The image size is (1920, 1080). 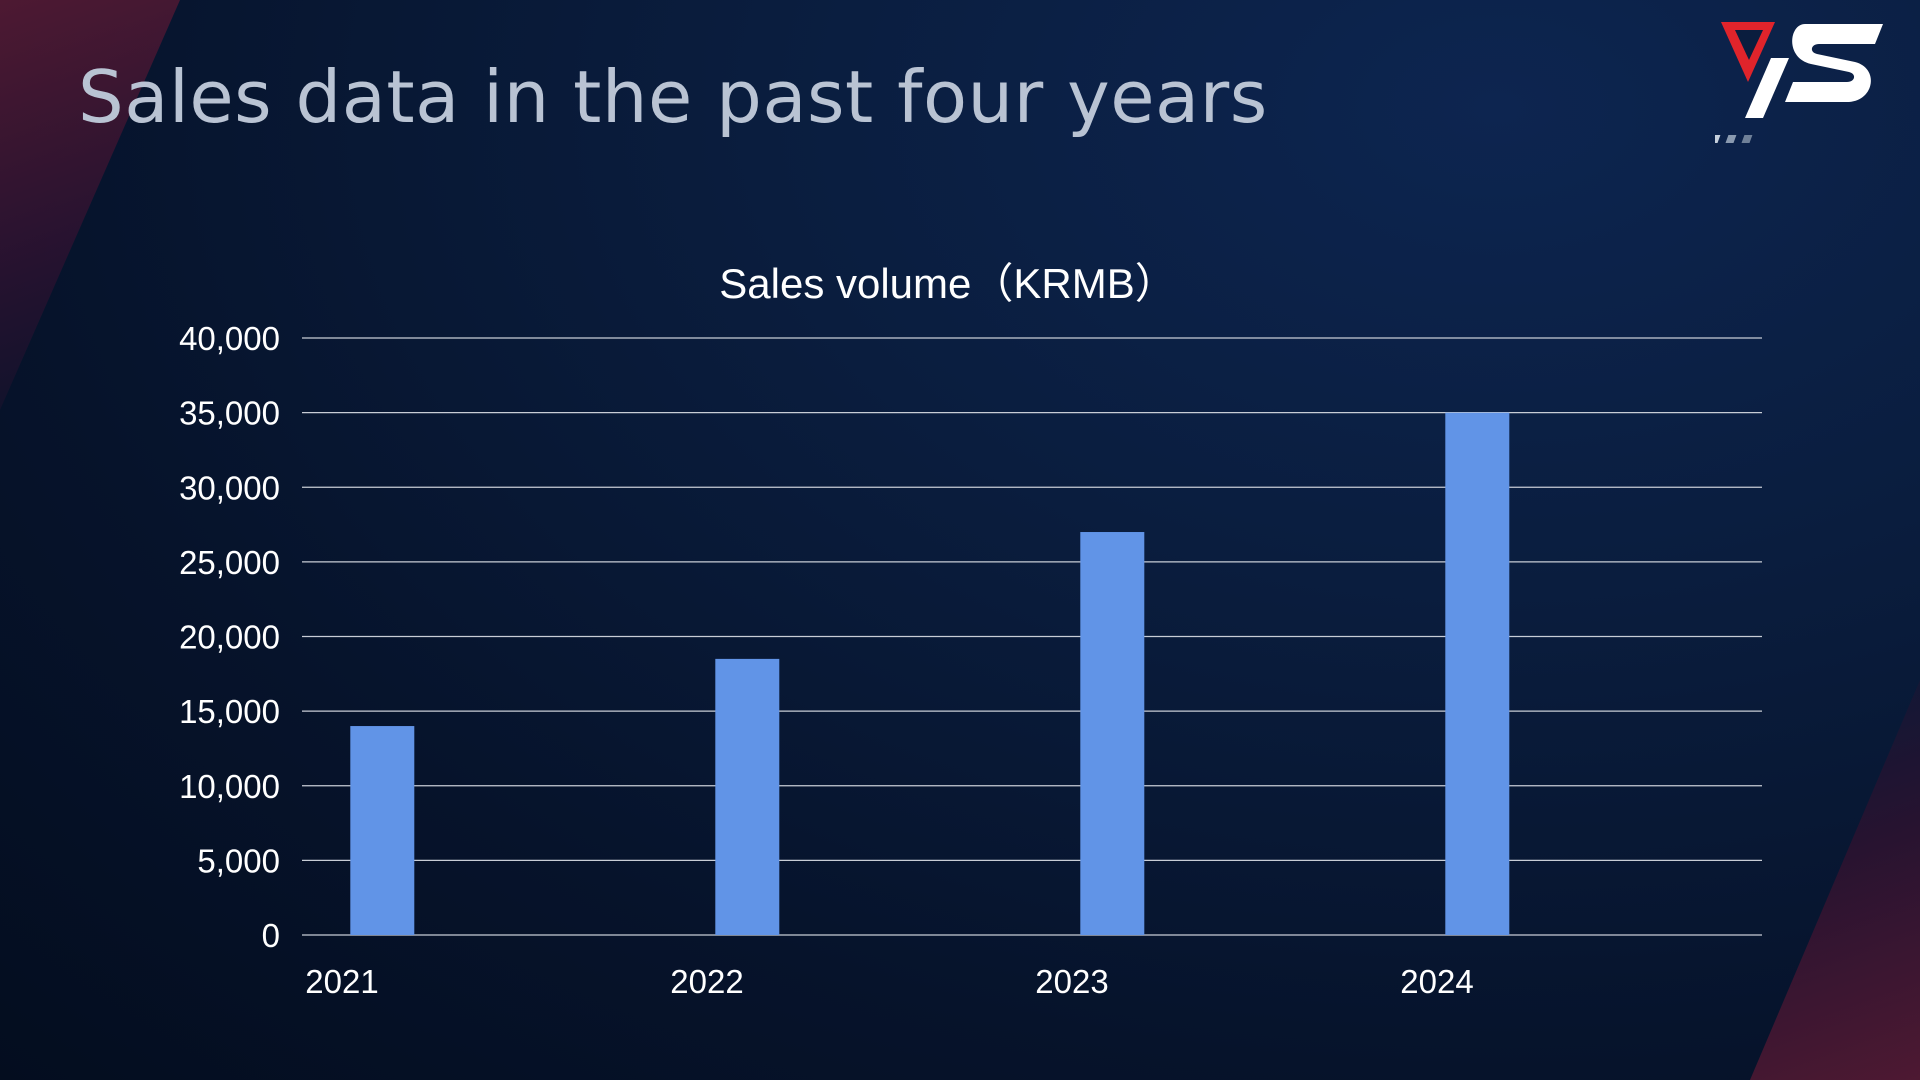 What do you see at coordinates (229, 487) in the screenshot?
I see `y-tick-label: 30,000` at bounding box center [229, 487].